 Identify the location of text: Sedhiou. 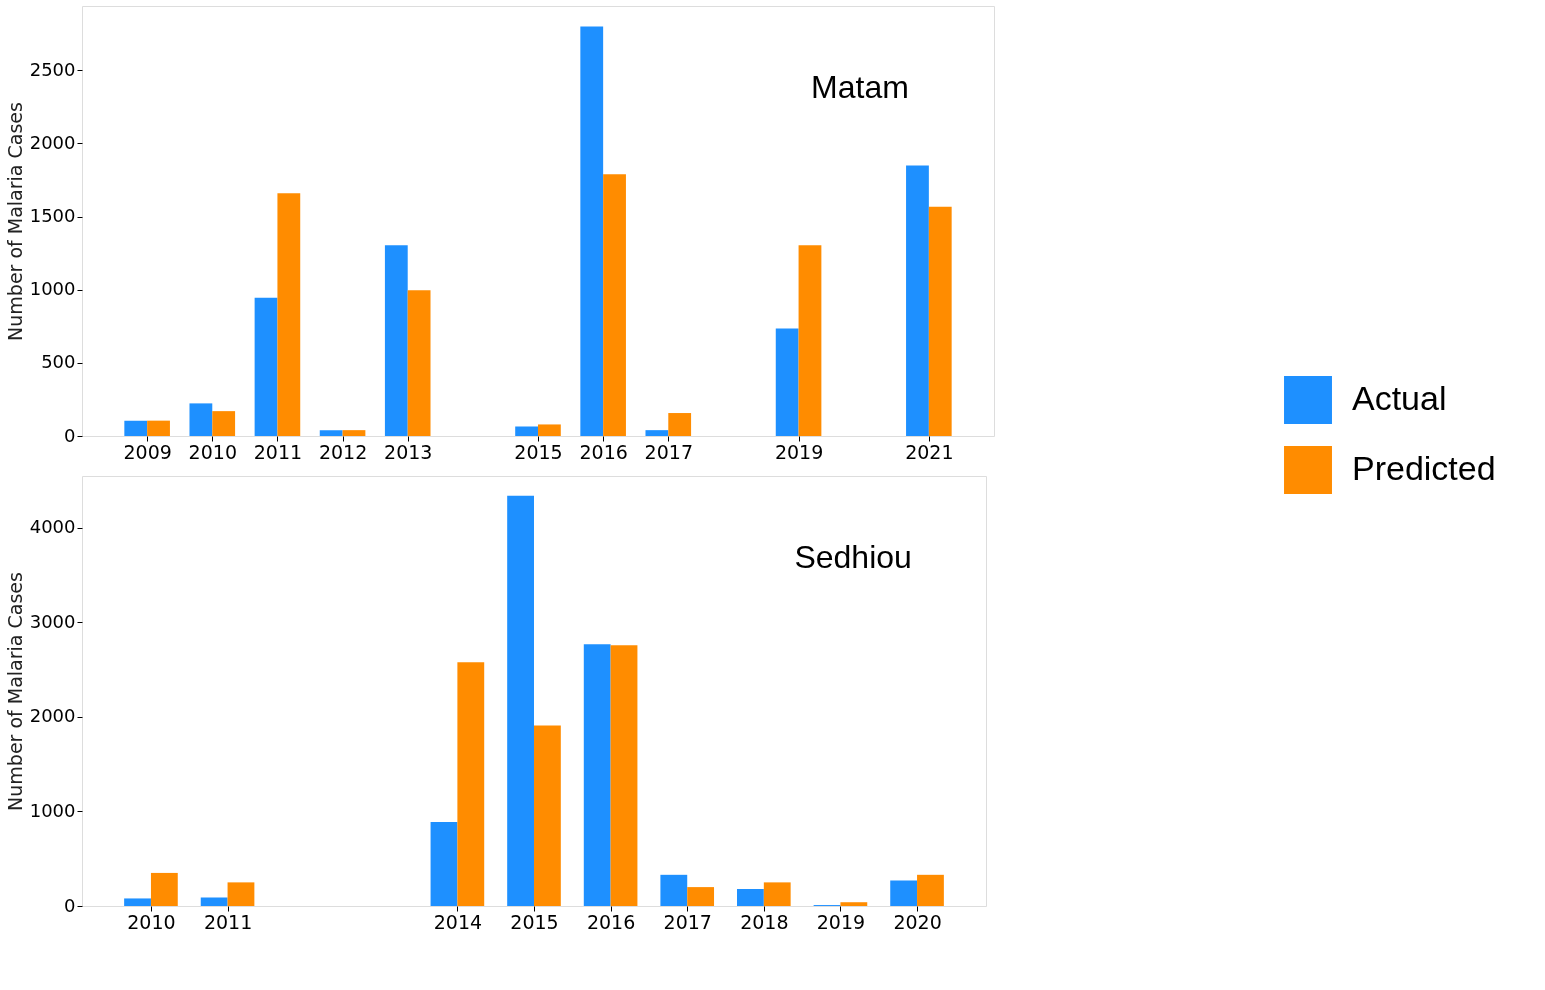
(853, 556).